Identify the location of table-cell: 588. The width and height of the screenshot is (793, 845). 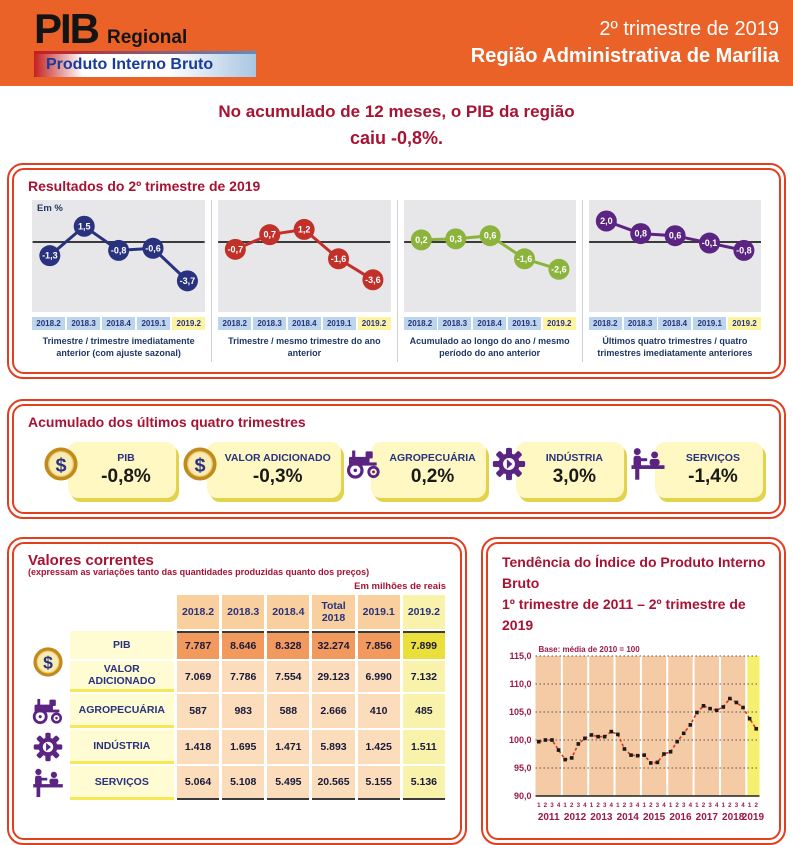
(288, 711).